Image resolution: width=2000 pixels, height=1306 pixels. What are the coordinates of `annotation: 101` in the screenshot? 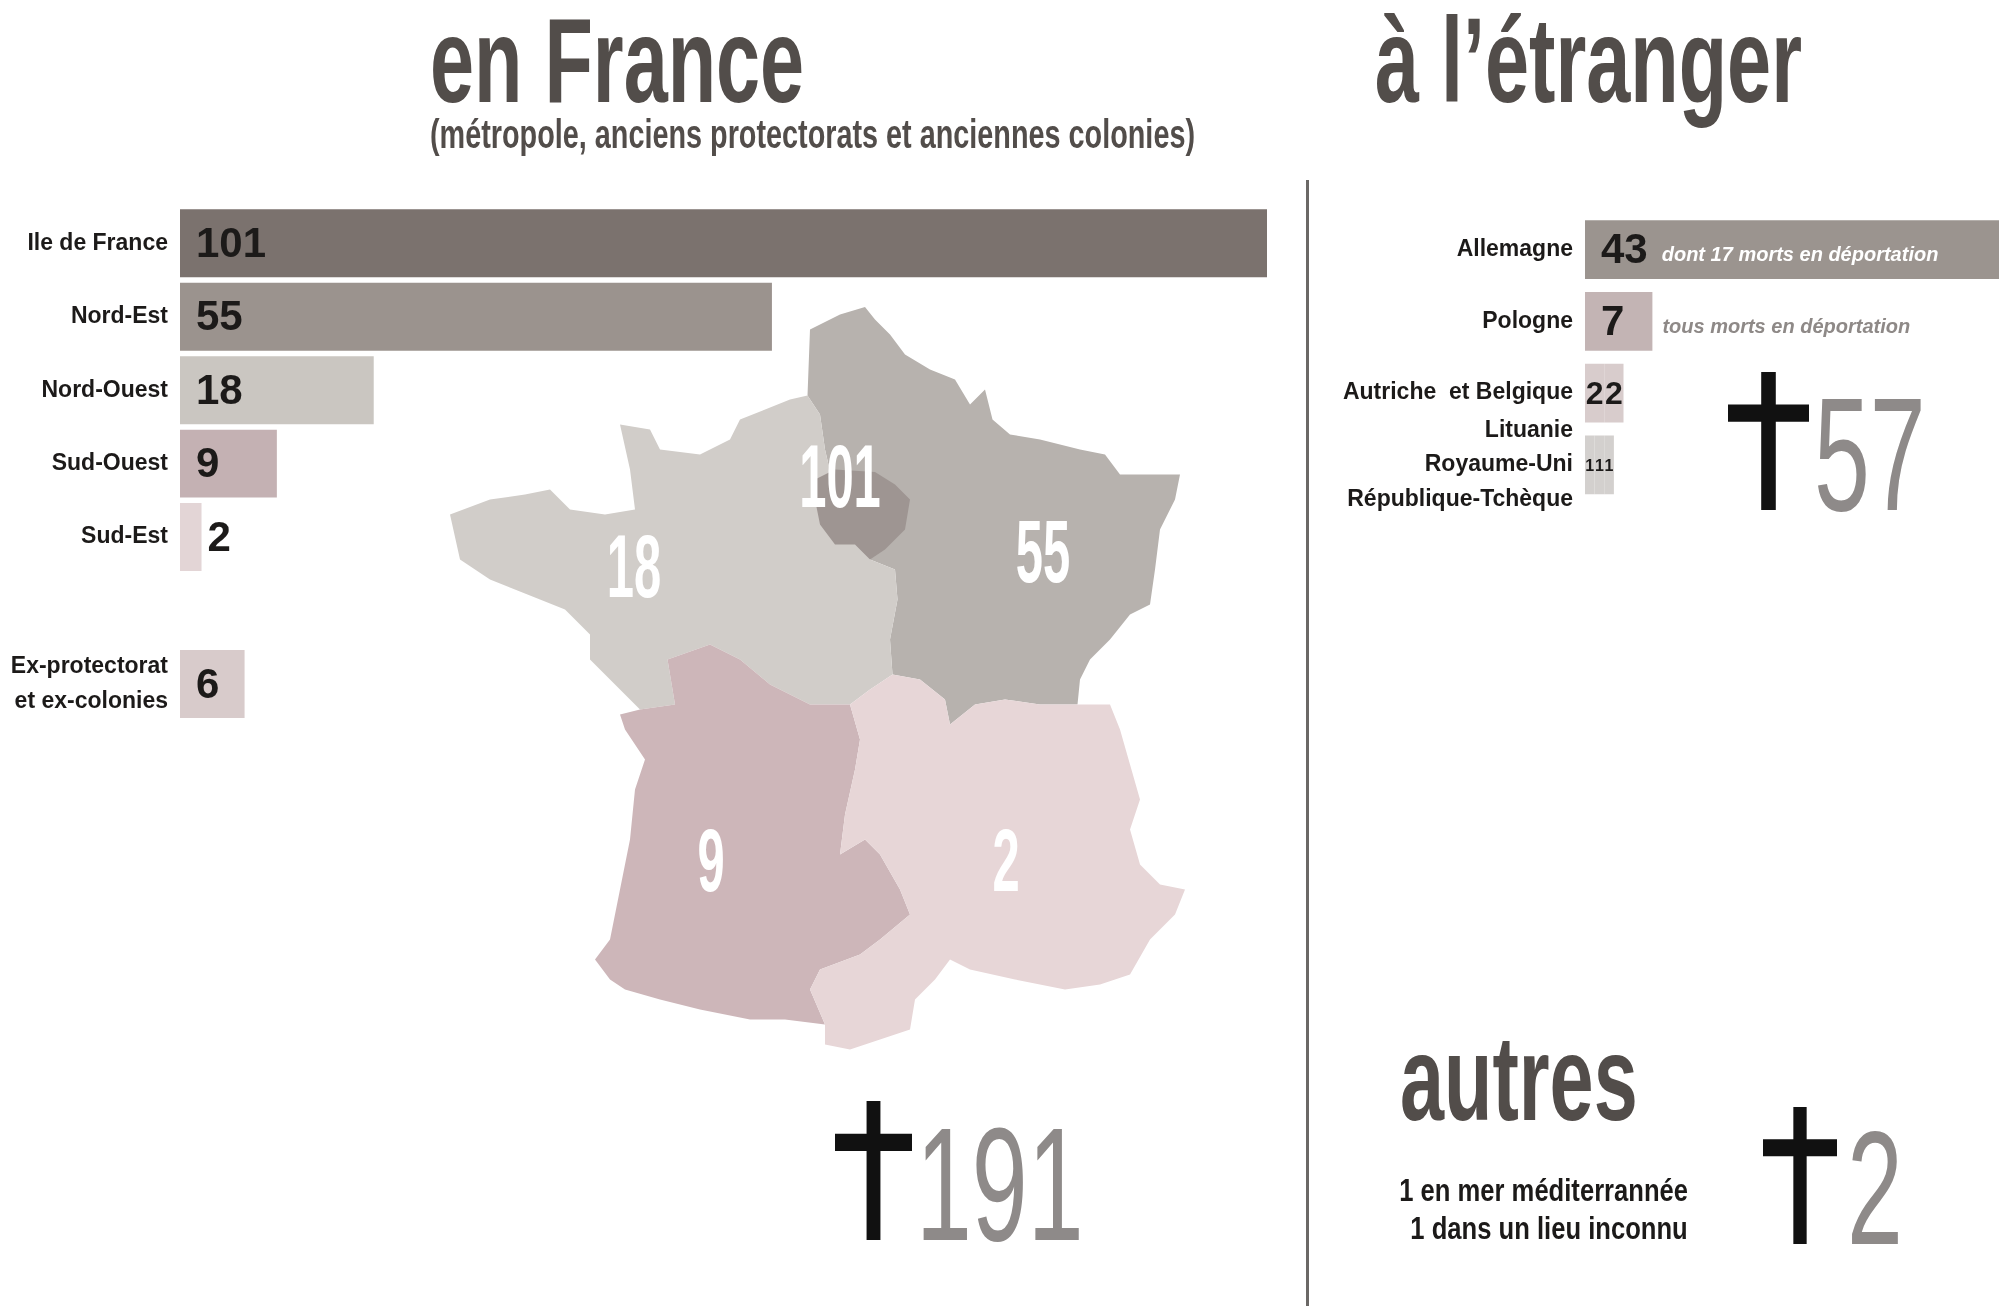 It's located at (840, 475).